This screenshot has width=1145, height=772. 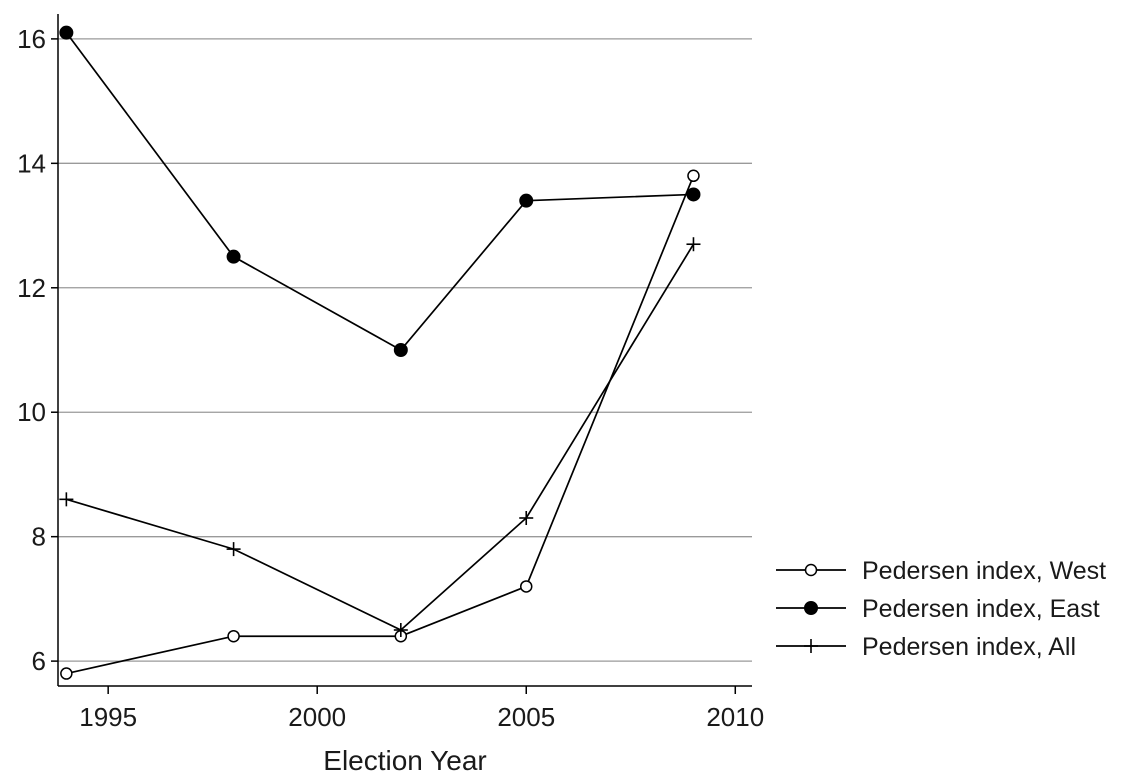 What do you see at coordinates (981, 609) in the screenshot?
I see `legend-label: Pedersen index, East` at bounding box center [981, 609].